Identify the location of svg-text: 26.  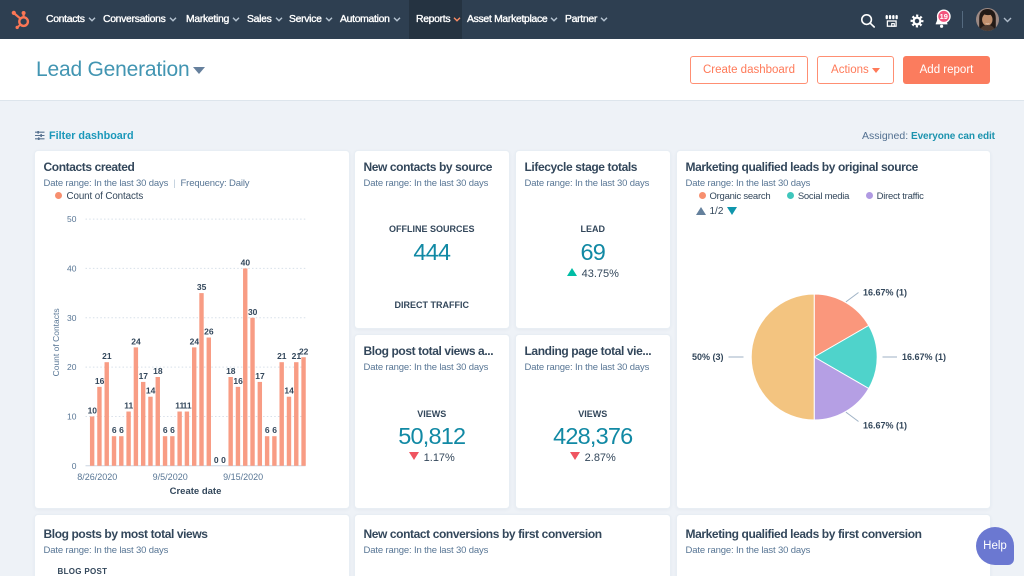
(209, 331).